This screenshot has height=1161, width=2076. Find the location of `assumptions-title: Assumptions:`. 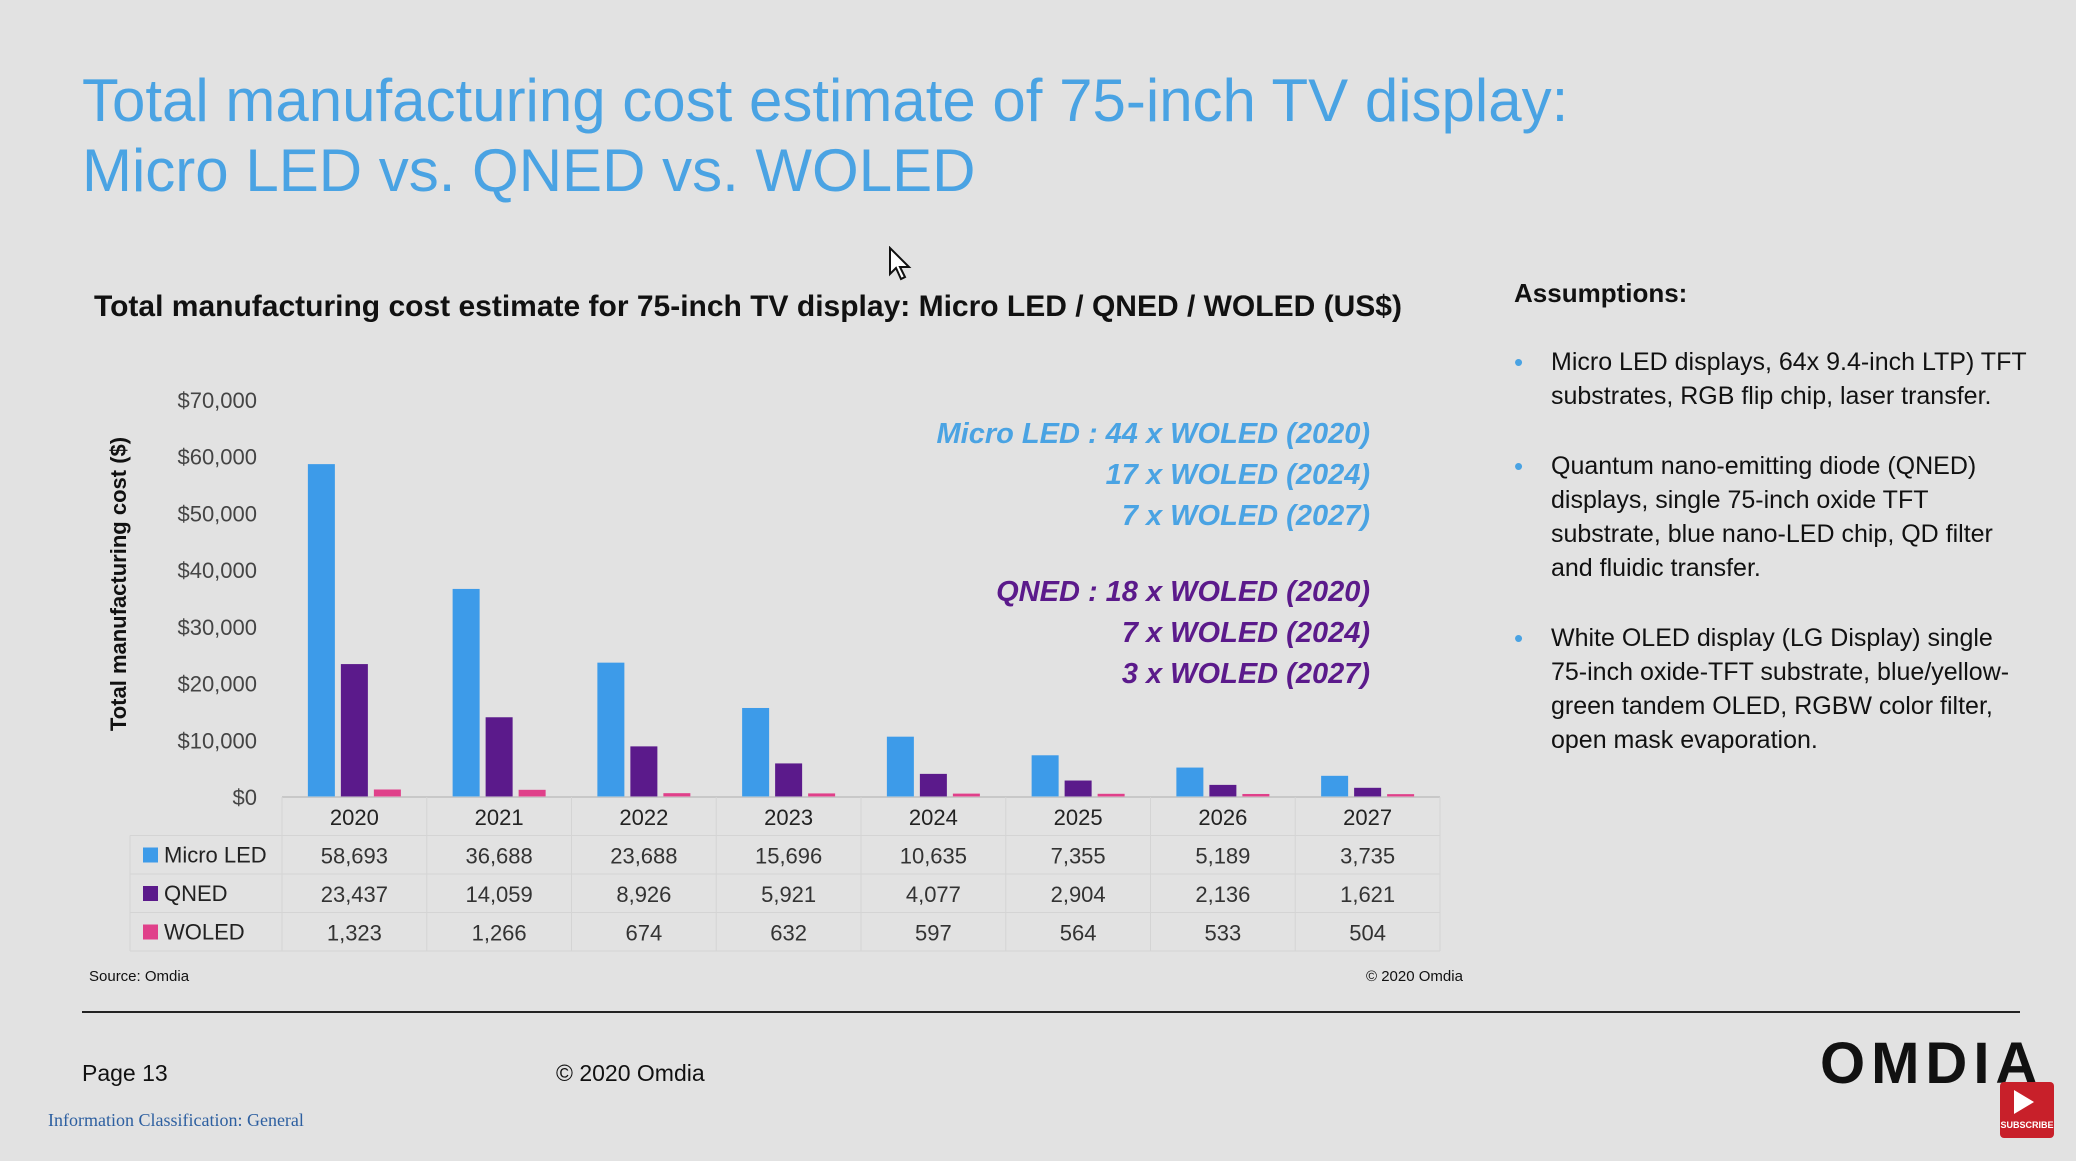

assumptions-title: Assumptions: is located at coordinates (1601, 293).